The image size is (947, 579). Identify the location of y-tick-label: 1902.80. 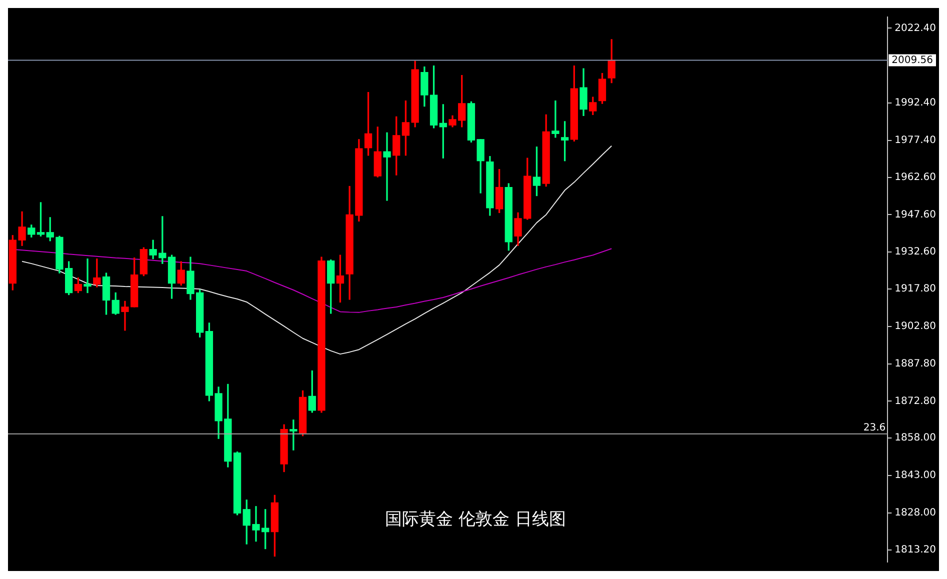
(915, 326).